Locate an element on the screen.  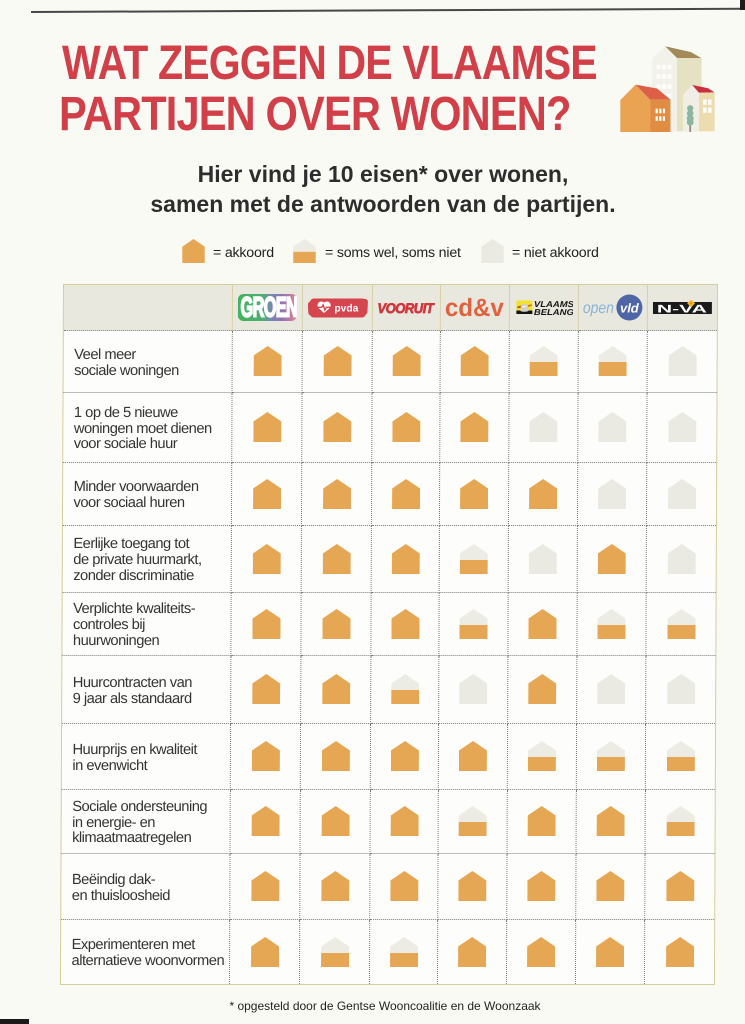
svg-text: VLAAMS is located at coordinates (553, 304).